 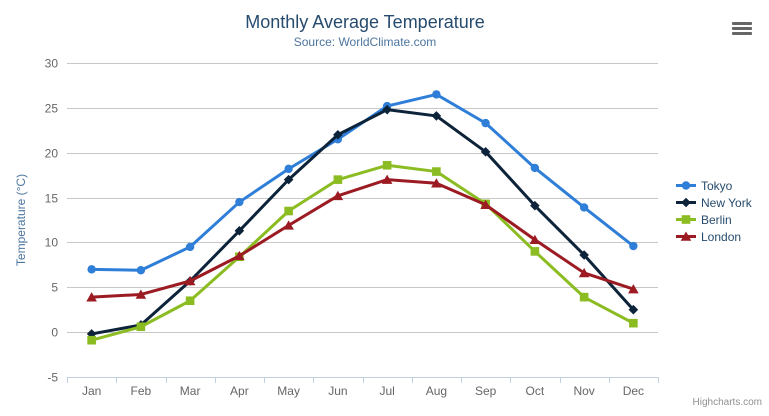 I want to click on svg-text: Oct, so click(x=535, y=391).